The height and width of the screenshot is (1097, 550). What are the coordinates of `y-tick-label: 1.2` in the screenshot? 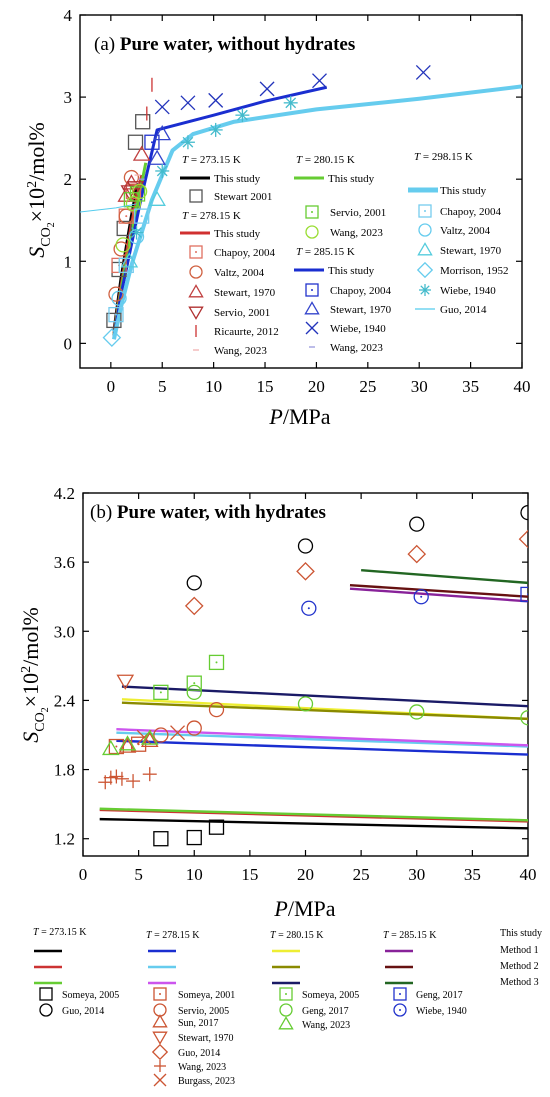 It's located at (64, 839).